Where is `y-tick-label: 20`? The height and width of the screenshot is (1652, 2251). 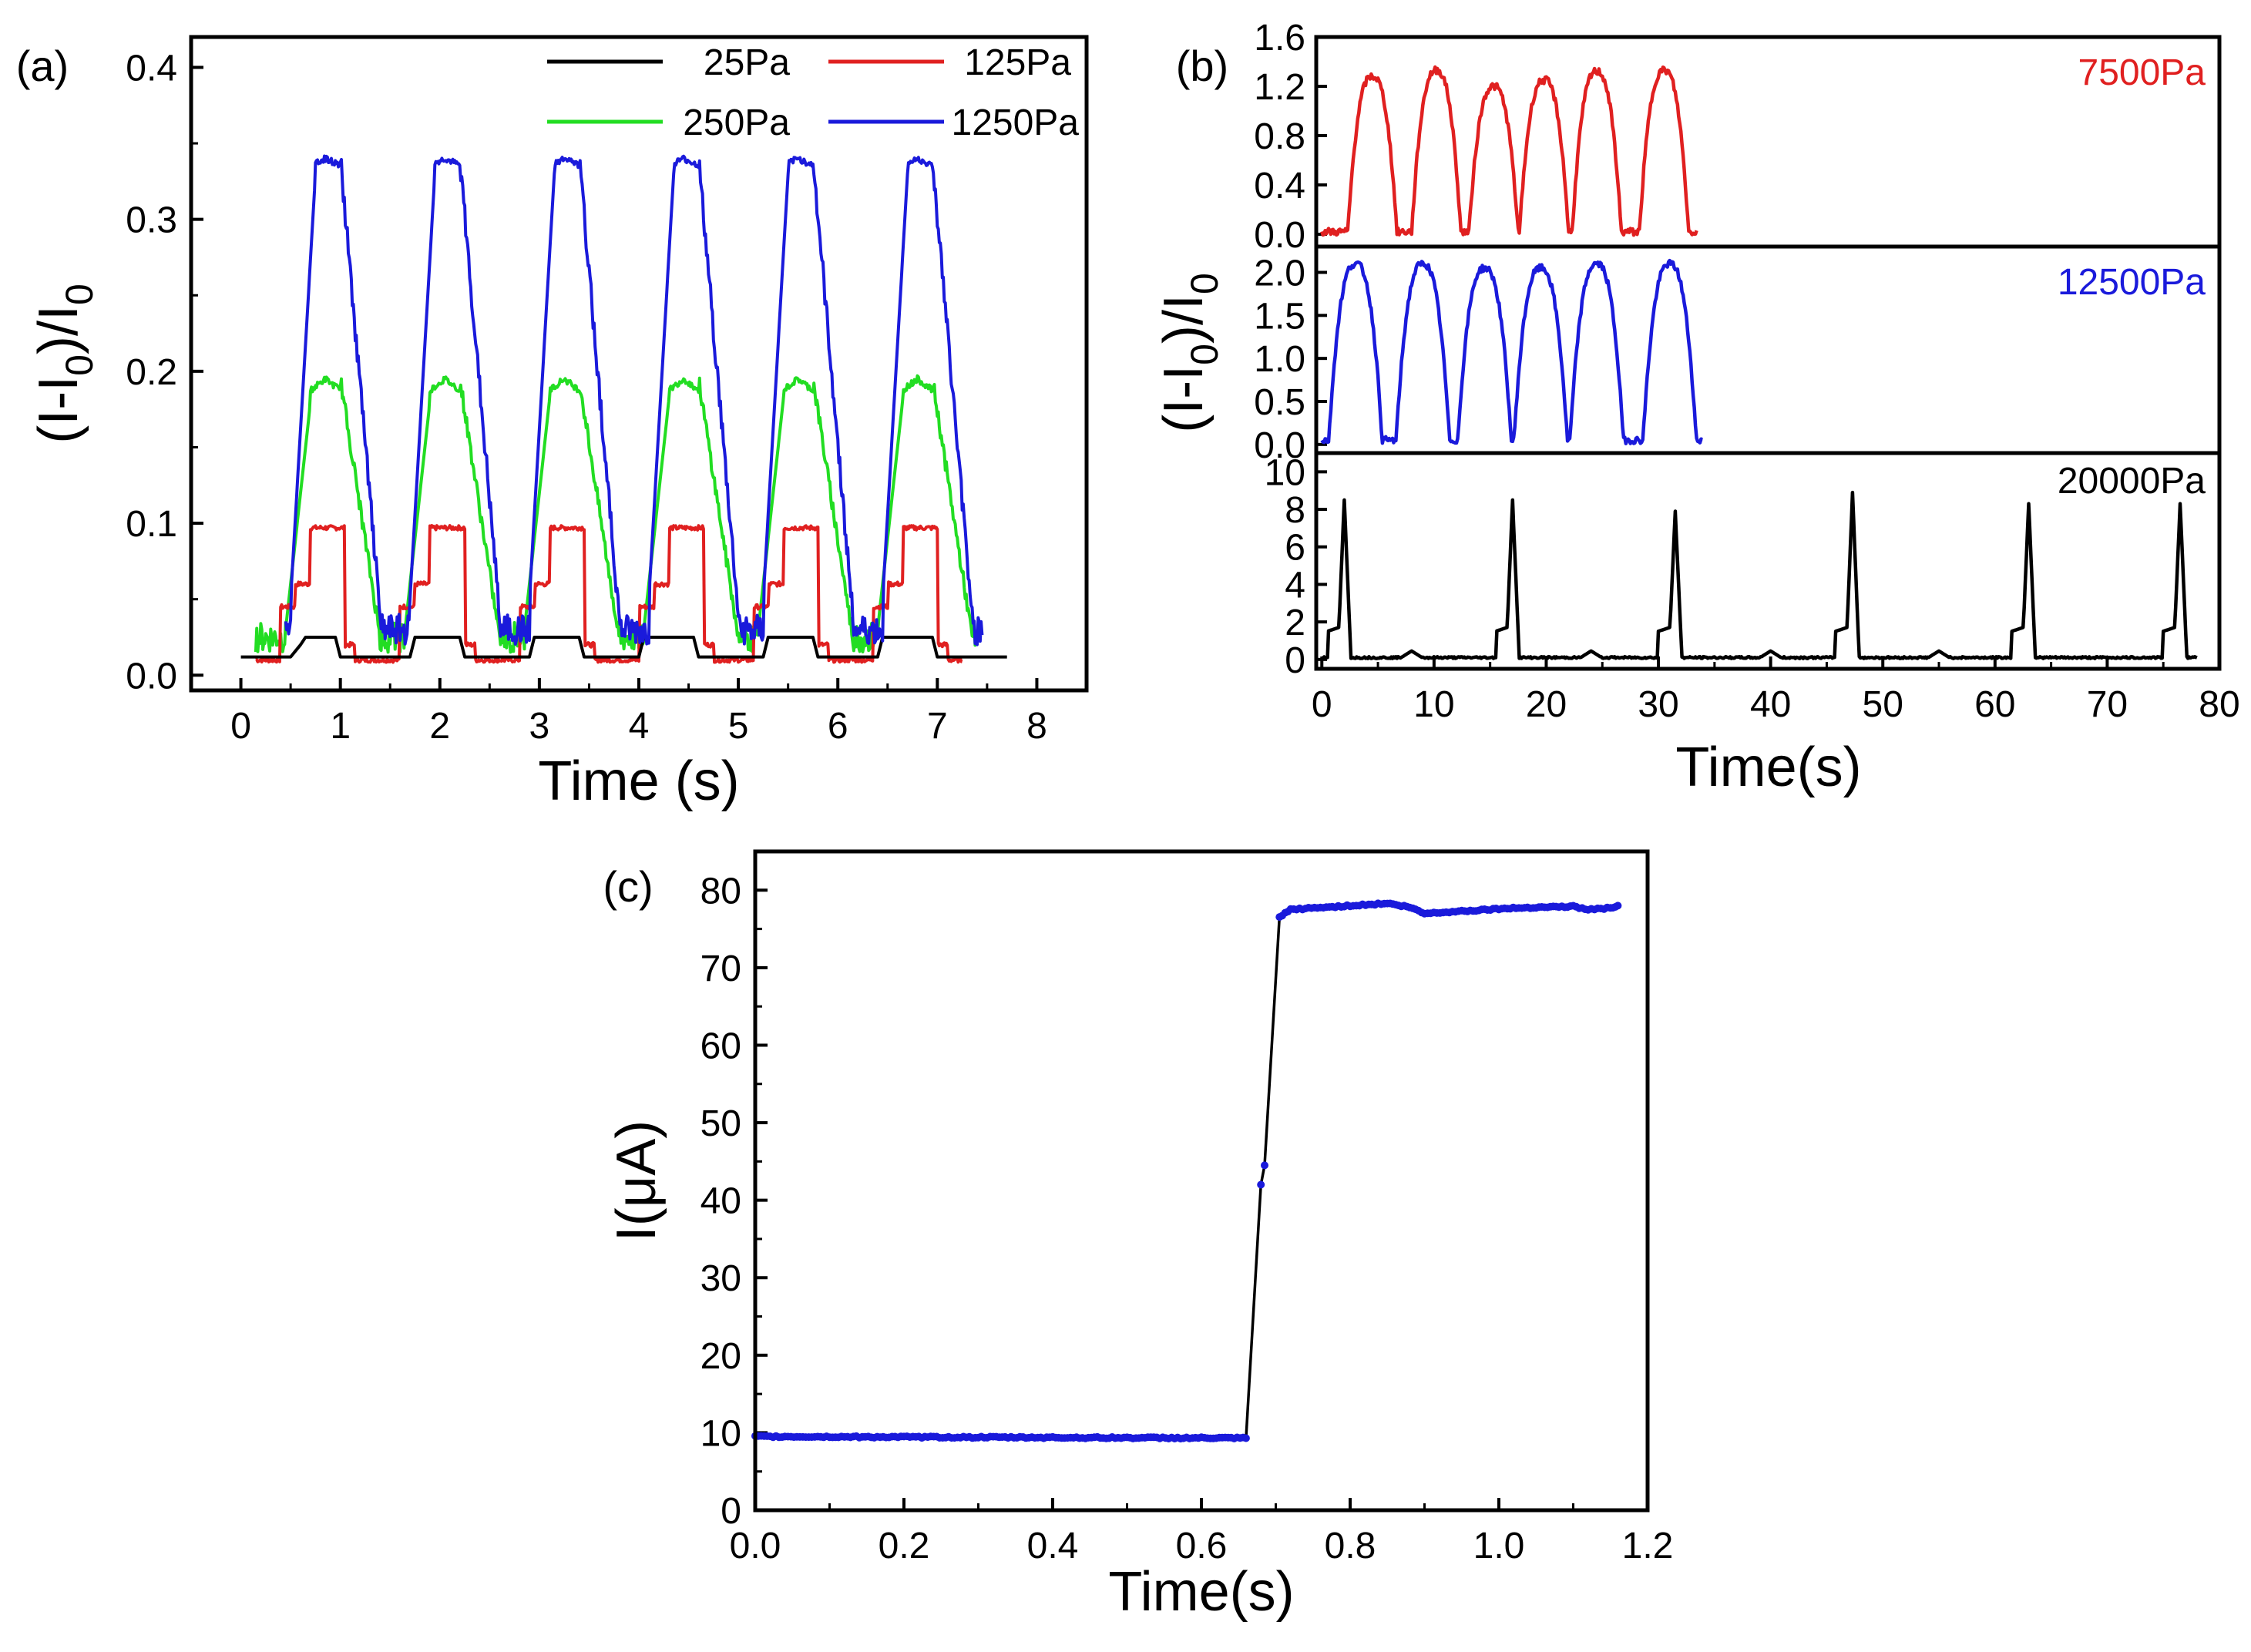 y-tick-label: 20 is located at coordinates (720, 1356).